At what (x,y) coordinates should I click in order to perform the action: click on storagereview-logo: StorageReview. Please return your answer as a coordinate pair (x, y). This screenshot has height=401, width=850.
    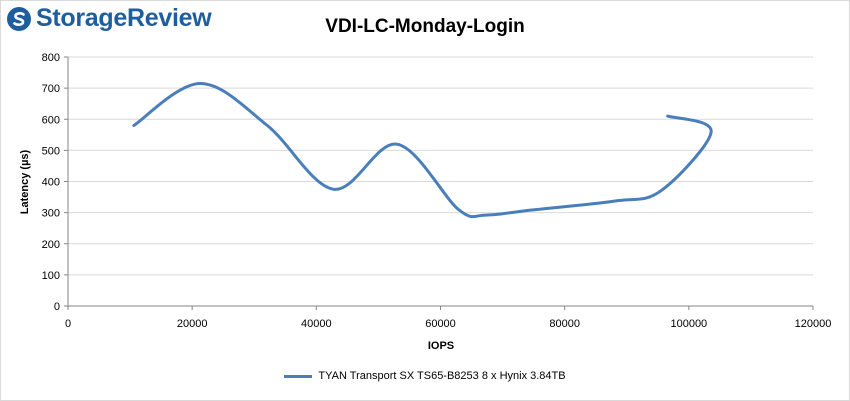
    Looking at the image, I should click on (109, 18).